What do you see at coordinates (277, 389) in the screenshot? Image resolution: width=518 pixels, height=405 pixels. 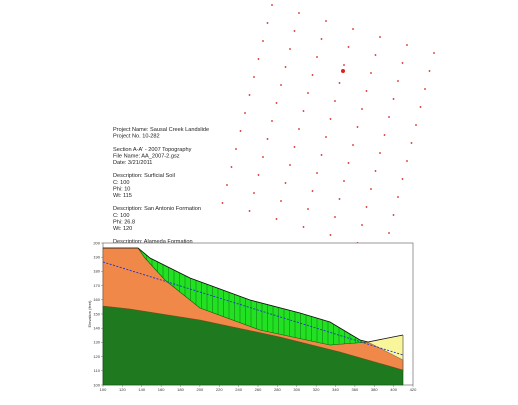 I see `x-tick-label: 280` at bounding box center [277, 389].